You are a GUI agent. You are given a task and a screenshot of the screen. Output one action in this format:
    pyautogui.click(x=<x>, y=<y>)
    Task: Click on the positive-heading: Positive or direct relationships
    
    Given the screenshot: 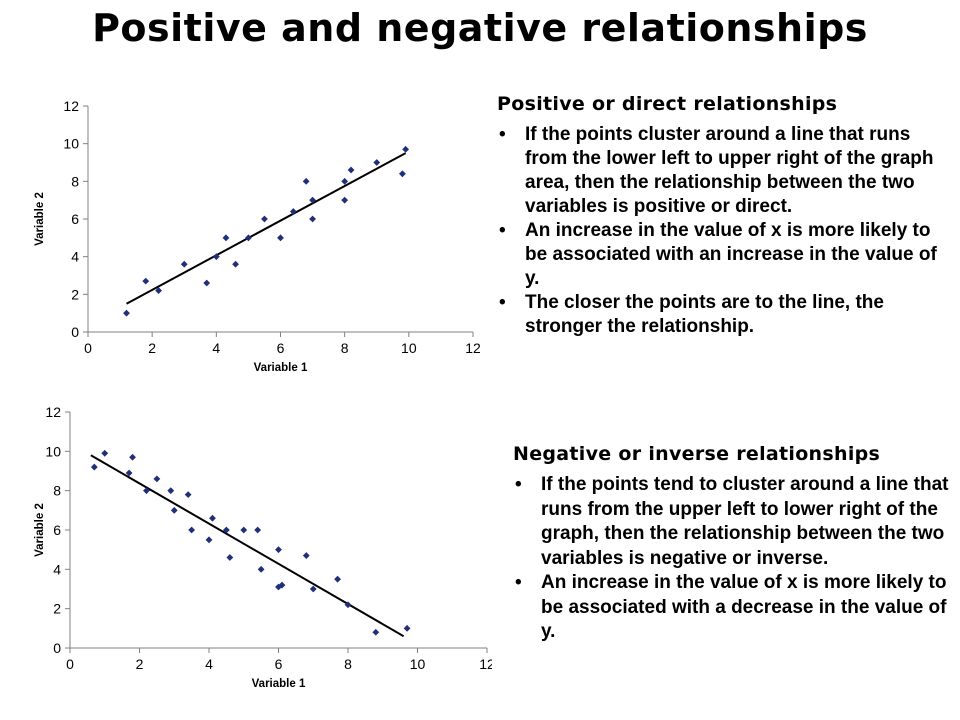 What is the action you would take?
    pyautogui.click(x=667, y=104)
    